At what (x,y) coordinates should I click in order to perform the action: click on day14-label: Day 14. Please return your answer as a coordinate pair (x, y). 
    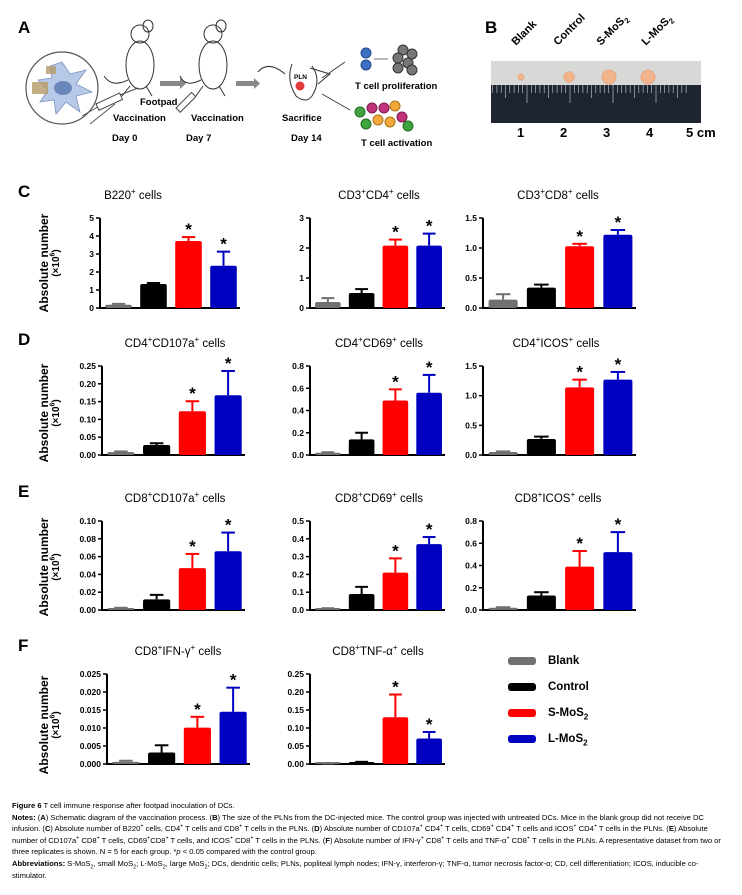
    Looking at the image, I should click on (306, 138).